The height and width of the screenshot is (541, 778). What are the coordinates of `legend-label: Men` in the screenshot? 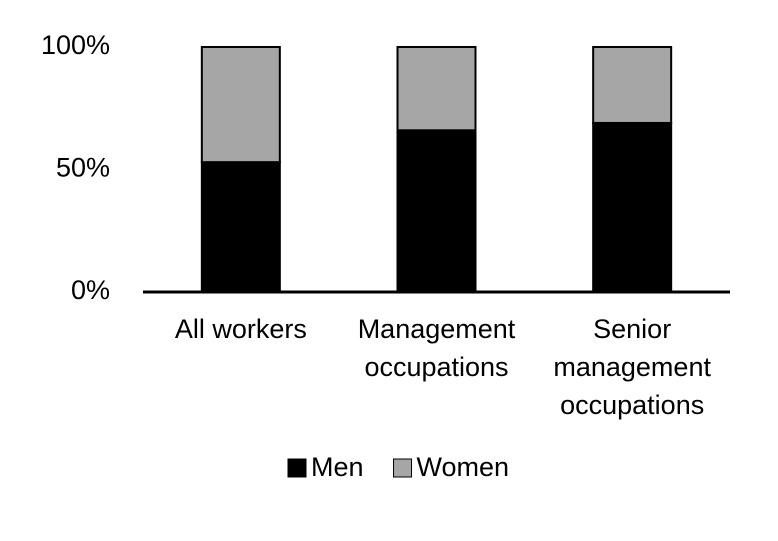 It's located at (337, 467).